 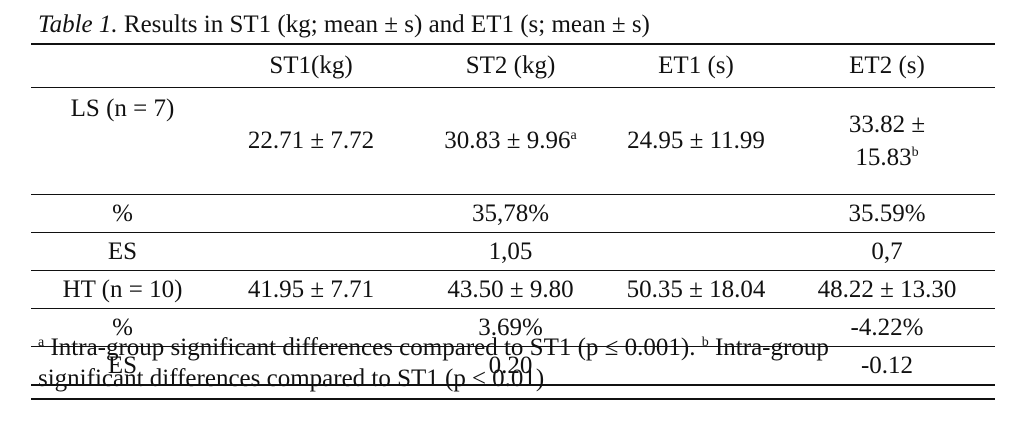 I want to click on cell-ls-et2-line1: 33.82 ±, so click(x=887, y=124).